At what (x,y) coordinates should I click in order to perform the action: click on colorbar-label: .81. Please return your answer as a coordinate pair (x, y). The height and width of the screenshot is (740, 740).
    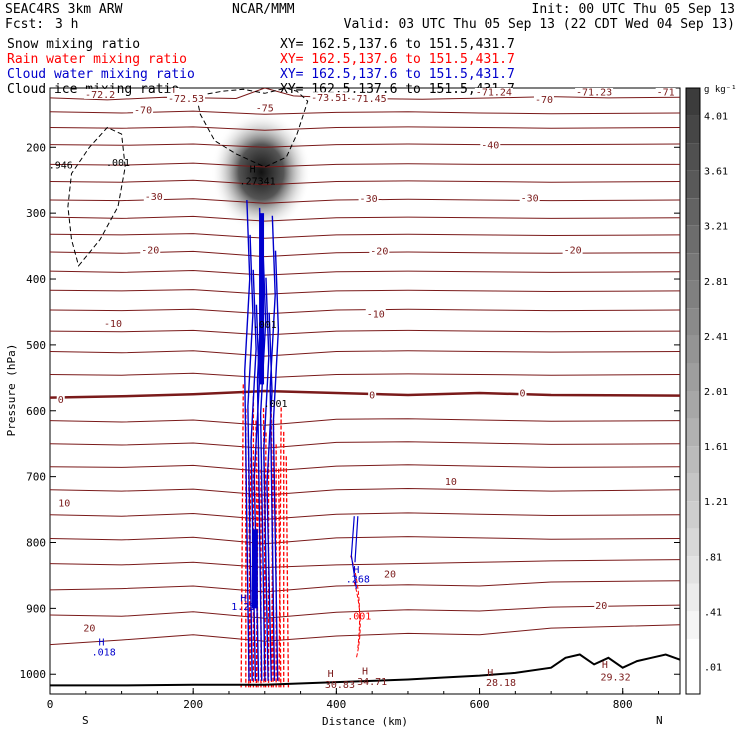
    Looking at the image, I should click on (713, 557).